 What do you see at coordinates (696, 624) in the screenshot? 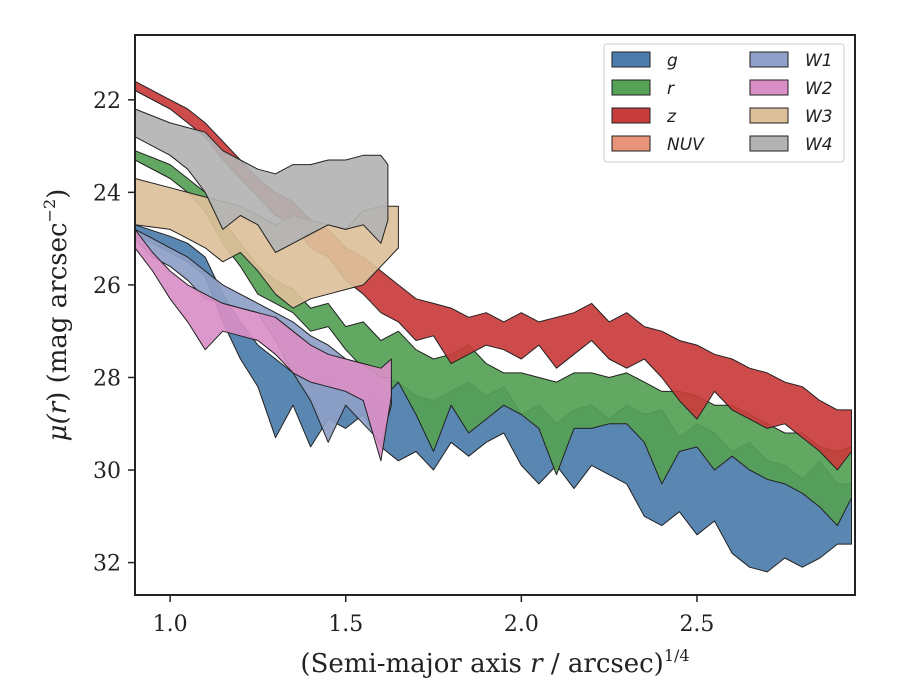
I see `x-tick-label: 2.5` at bounding box center [696, 624].